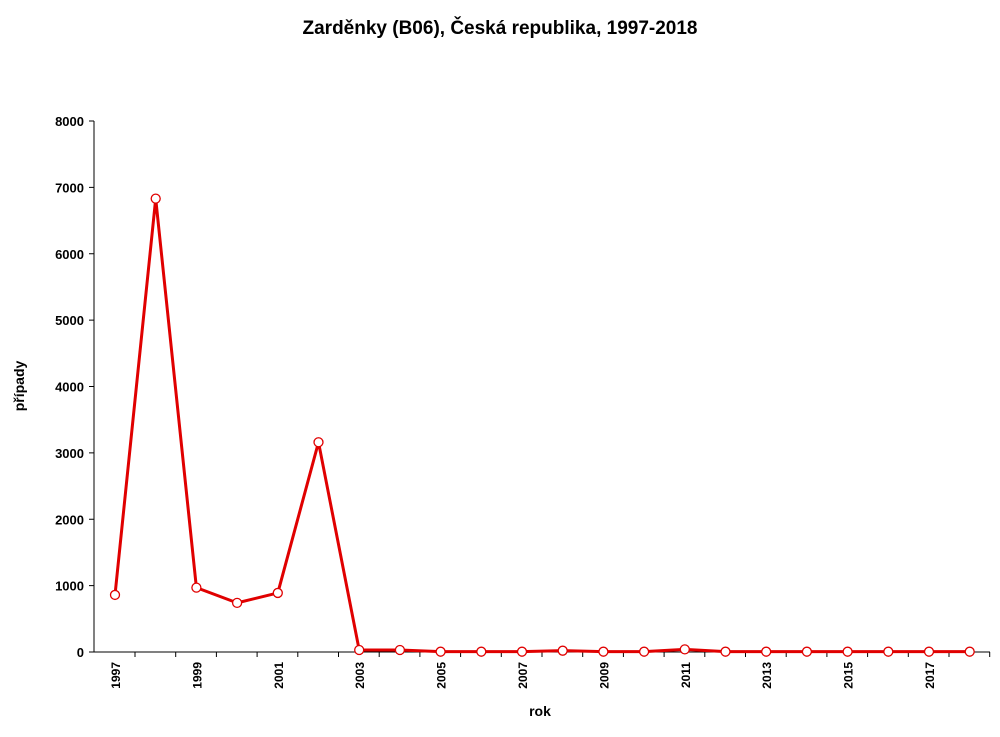  I want to click on x-tick-label: 2013, so click(767, 675).